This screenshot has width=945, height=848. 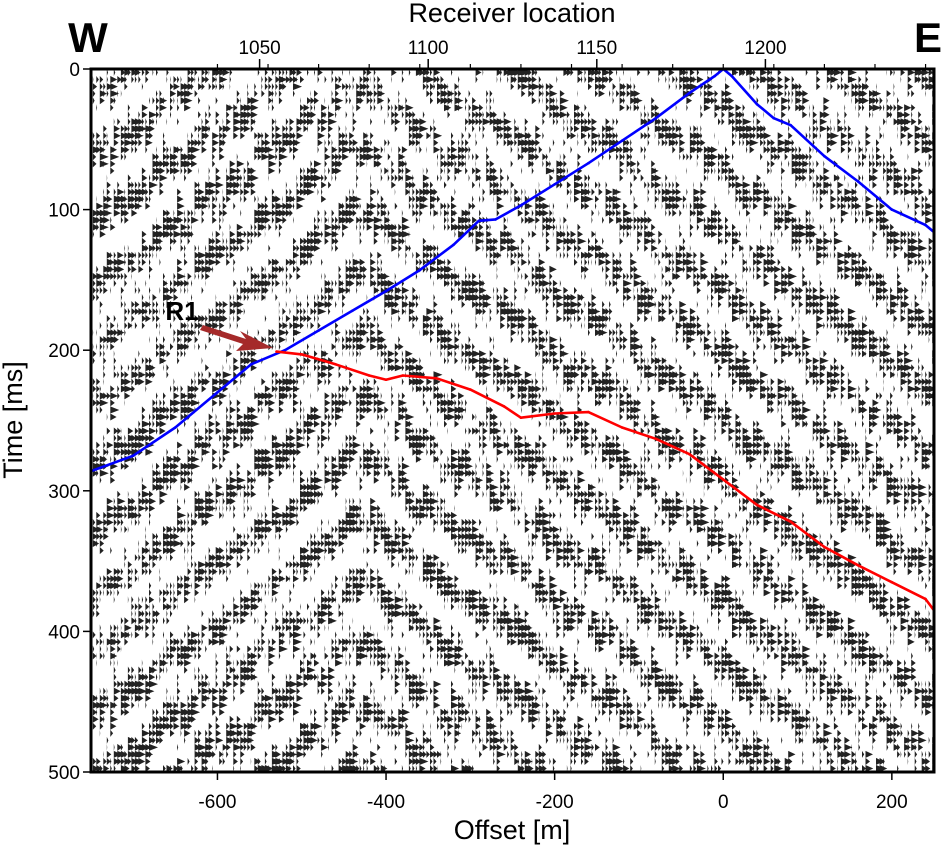 What do you see at coordinates (723, 802) in the screenshot?
I see `x-tick-label: 0` at bounding box center [723, 802].